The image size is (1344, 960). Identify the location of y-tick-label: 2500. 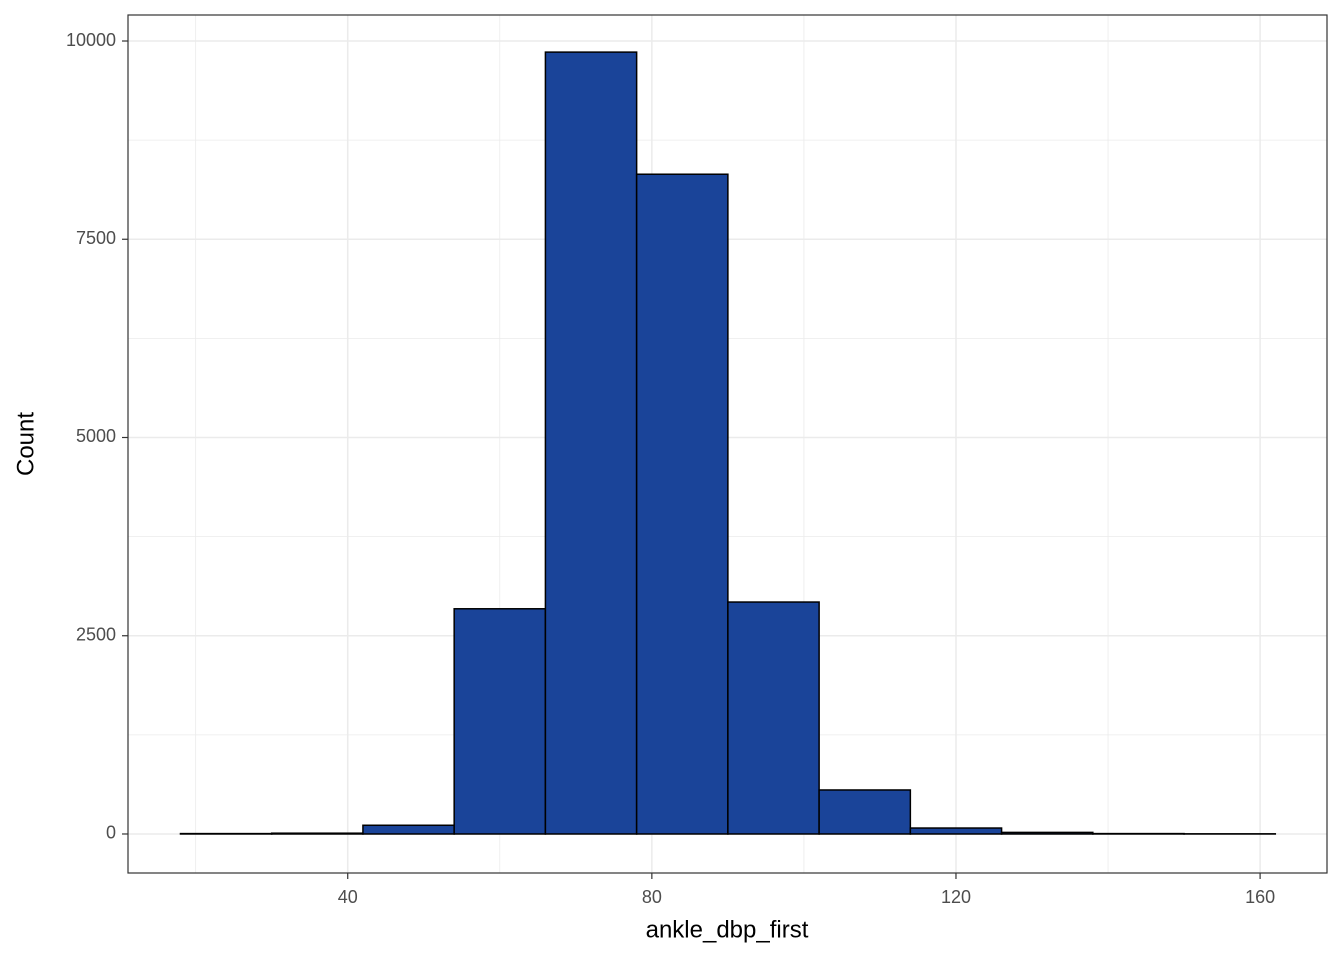
(96, 634).